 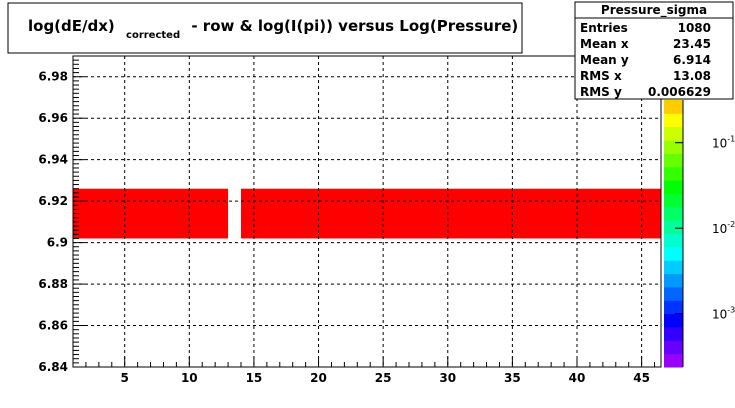 I want to click on stats-row-label: Mean x, so click(x=604, y=44).